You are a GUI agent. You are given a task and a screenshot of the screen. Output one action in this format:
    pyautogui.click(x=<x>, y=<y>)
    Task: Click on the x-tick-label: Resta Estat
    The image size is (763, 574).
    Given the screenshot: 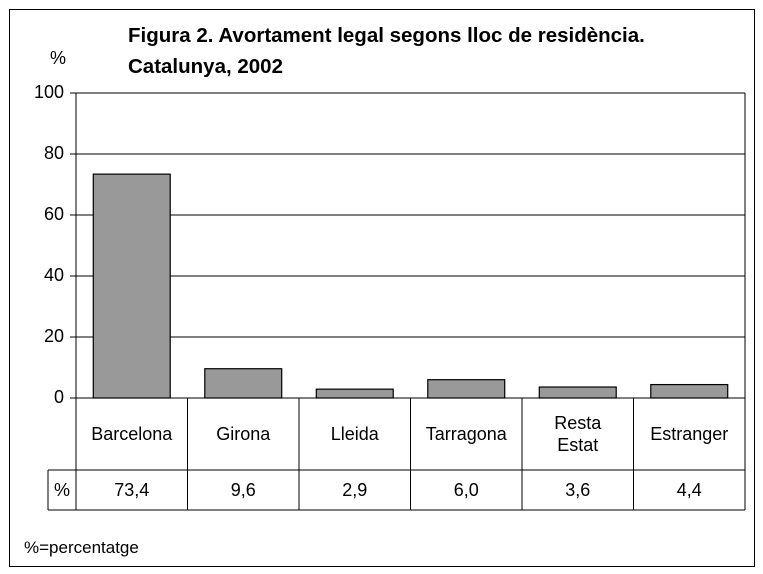 What is the action you would take?
    pyautogui.click(x=578, y=434)
    